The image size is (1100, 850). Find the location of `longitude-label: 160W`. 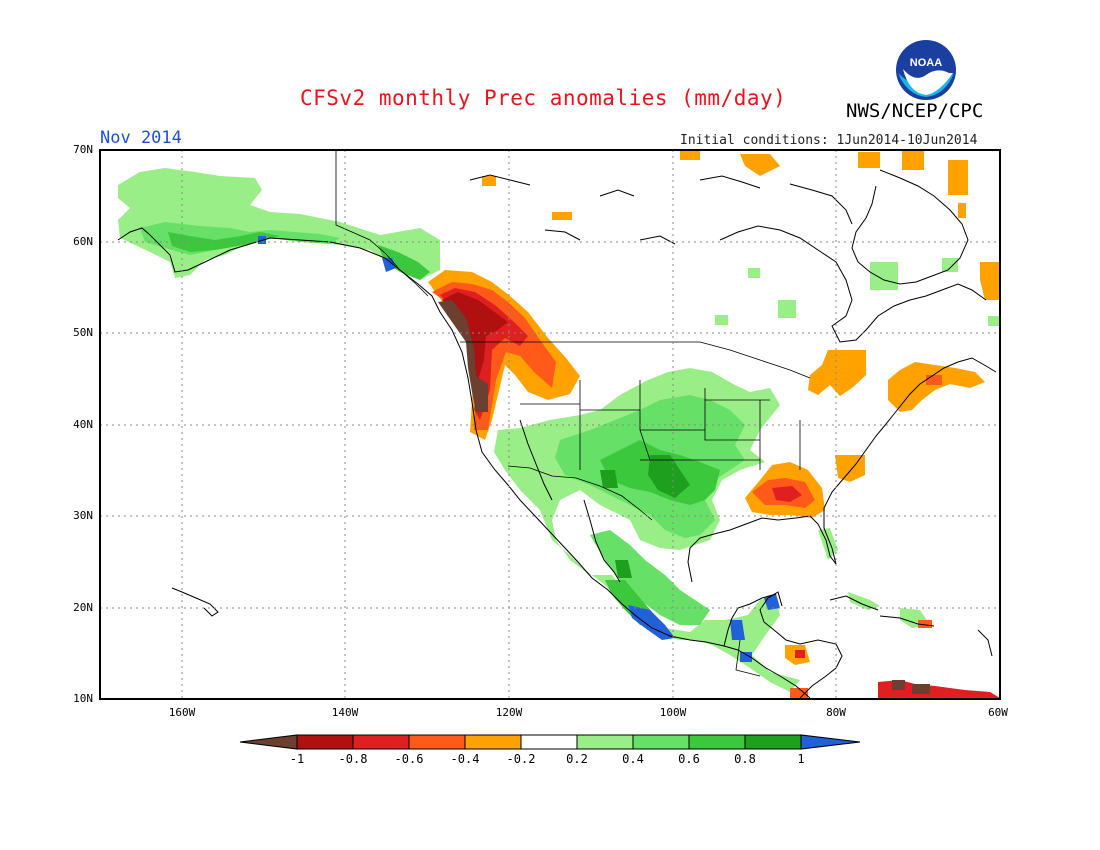

longitude-label: 160W is located at coordinates (182, 712).